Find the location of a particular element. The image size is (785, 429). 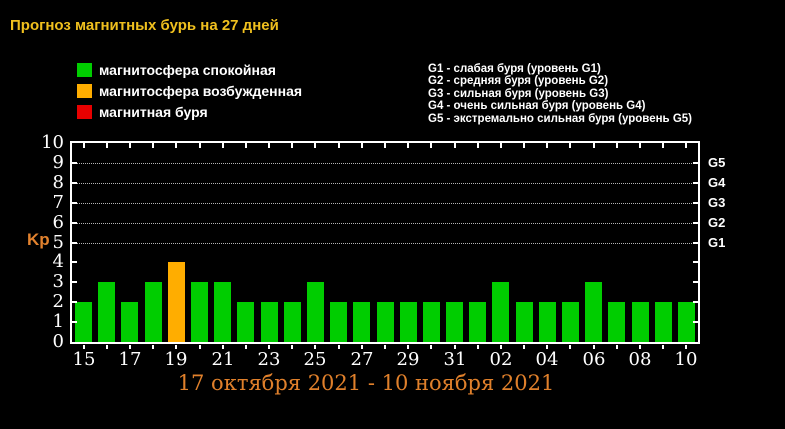

y-tick-label: 9 is located at coordinates (58, 162).